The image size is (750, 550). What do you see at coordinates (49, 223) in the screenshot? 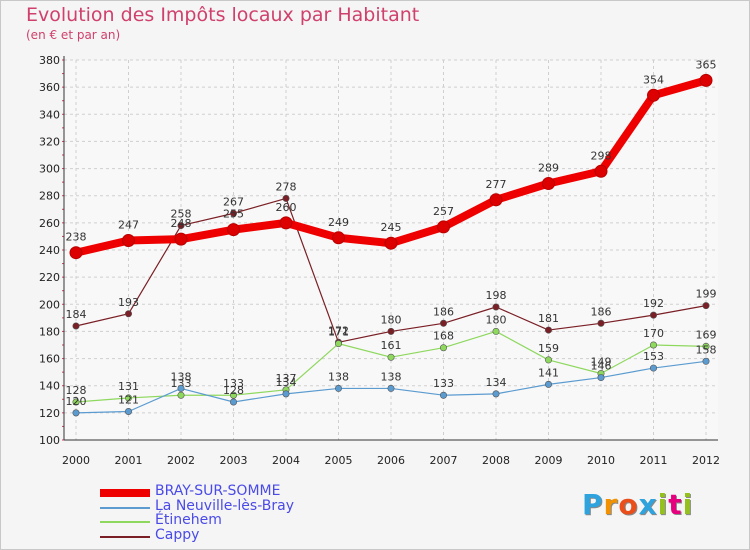
I see `y-tick-label: 260` at bounding box center [49, 223].